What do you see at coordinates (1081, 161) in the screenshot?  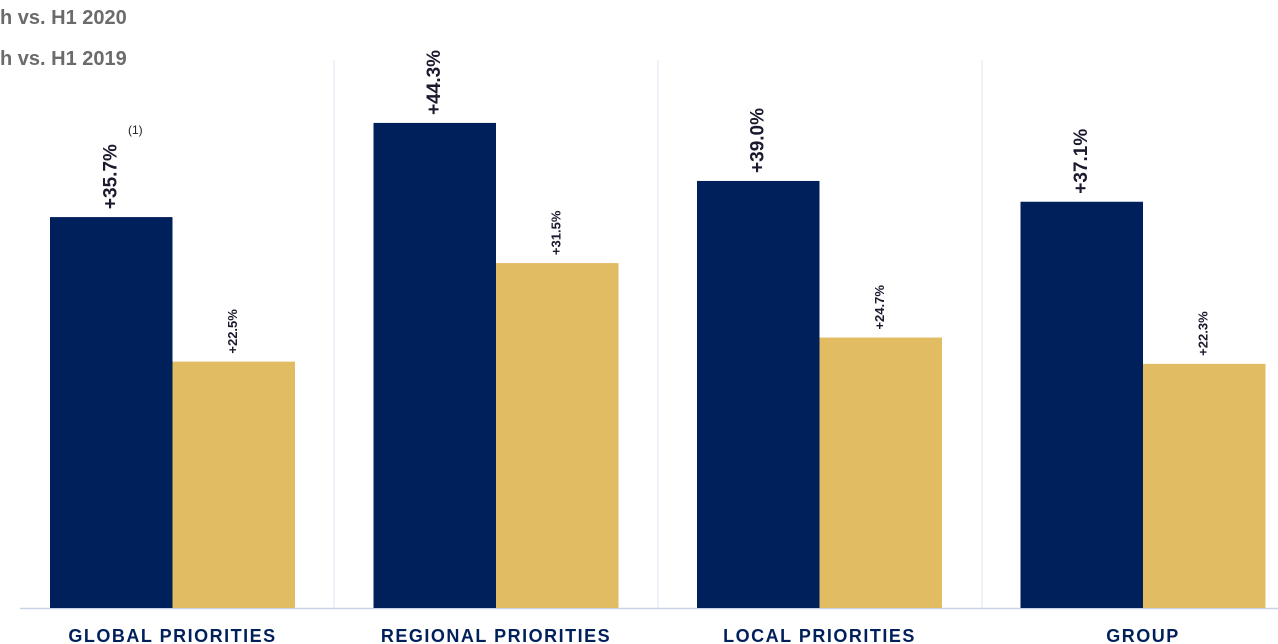 I see `value-label: +37.1%` at bounding box center [1081, 161].